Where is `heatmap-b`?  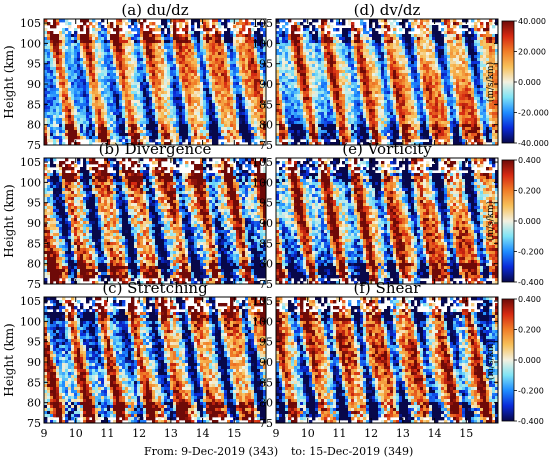
heatmap-b is located at coordinates (155, 221).